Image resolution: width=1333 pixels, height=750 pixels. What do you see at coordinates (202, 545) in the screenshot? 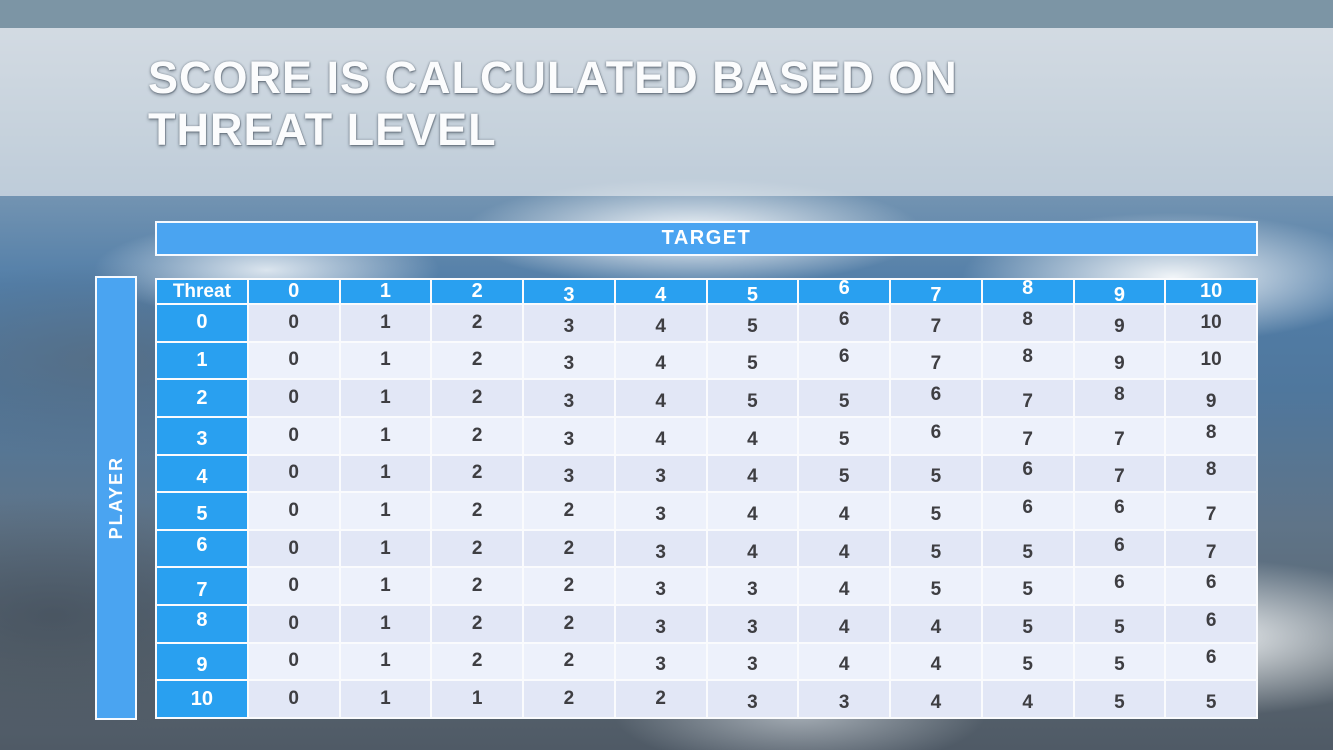
I see `row-header-cell-value: 6` at bounding box center [202, 545].